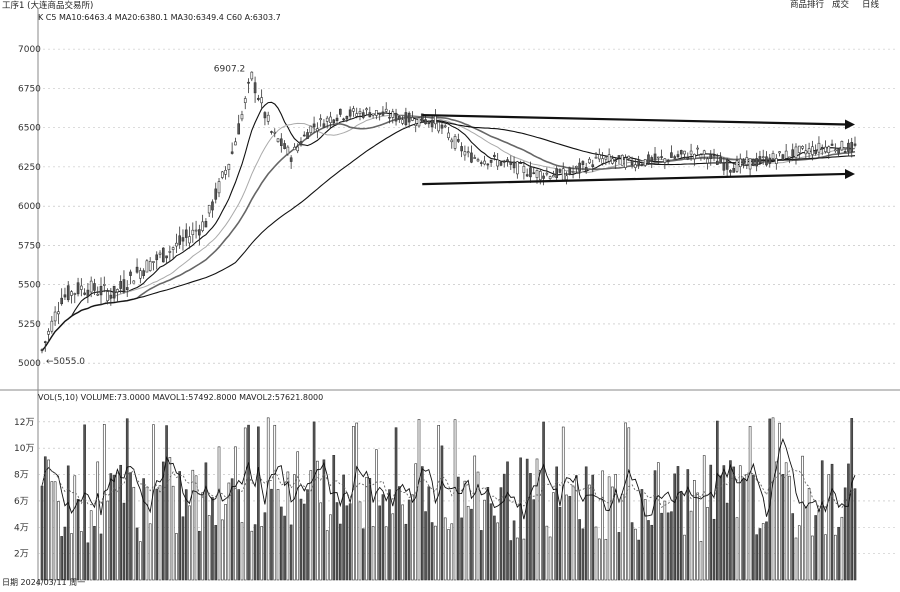 Image resolution: width=900 pixels, height=592 pixels. Describe the element at coordinates (230, 69) in the screenshot. I see `high-price-label: 6907.2` at that location.